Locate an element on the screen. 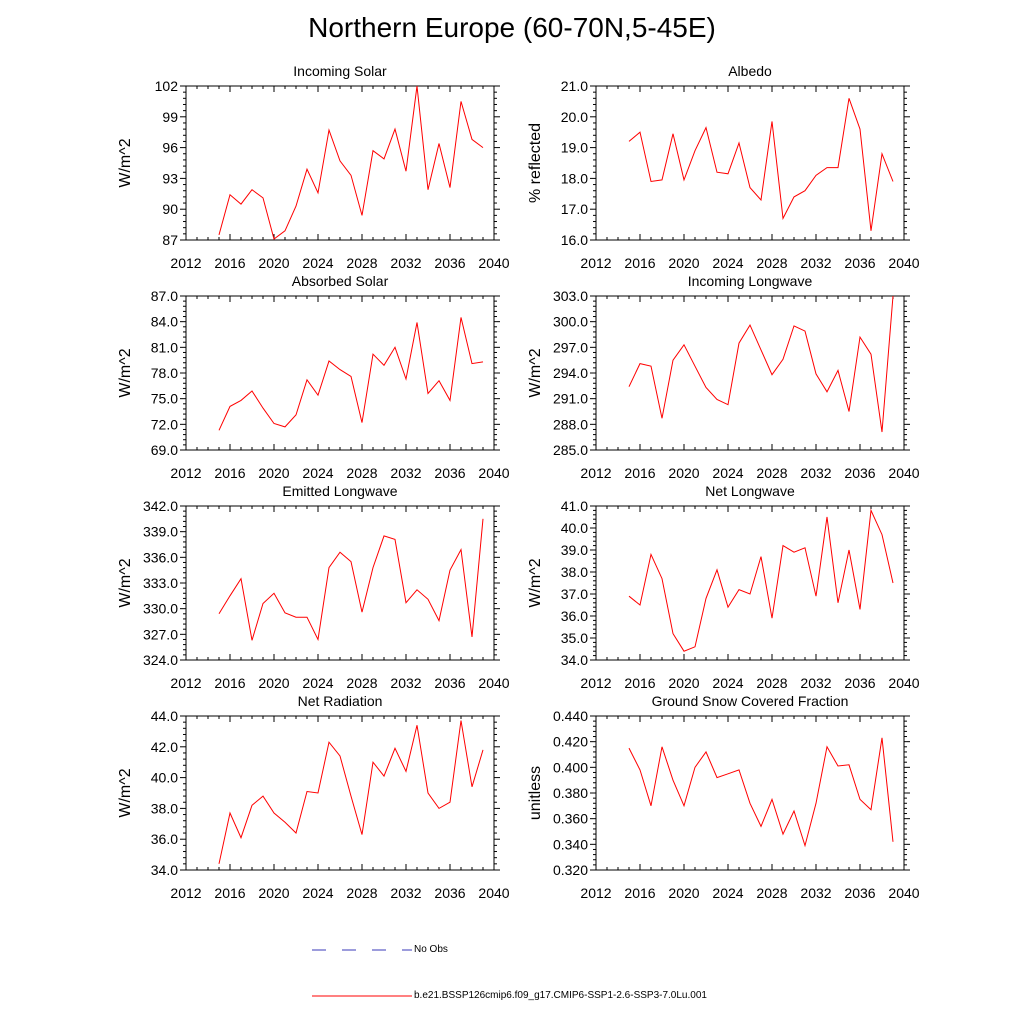 This screenshot has height=1024, width=1024. chart-incoming-longwave-ytick-label: 300.0 is located at coordinates (570, 322).